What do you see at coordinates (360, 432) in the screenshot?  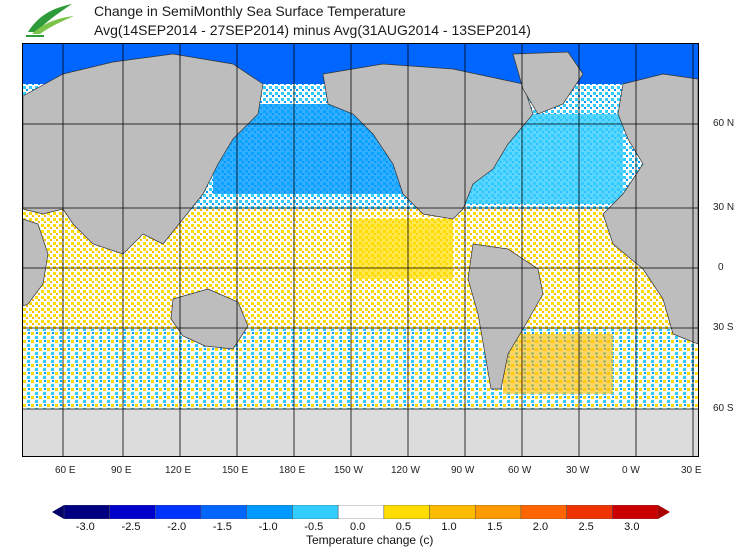 I see `antarctic-ice` at bounding box center [360, 432].